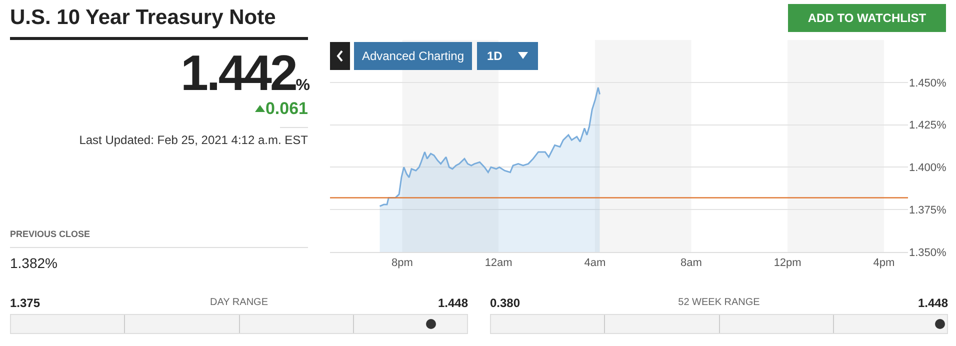  Describe the element at coordinates (928, 83) in the screenshot. I see `y-tick-label: 1.450%` at that location.